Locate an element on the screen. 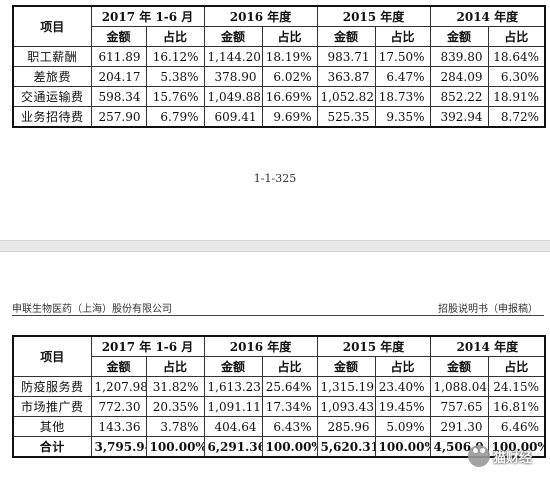  amount-cell: 404.64 is located at coordinates (233, 426).